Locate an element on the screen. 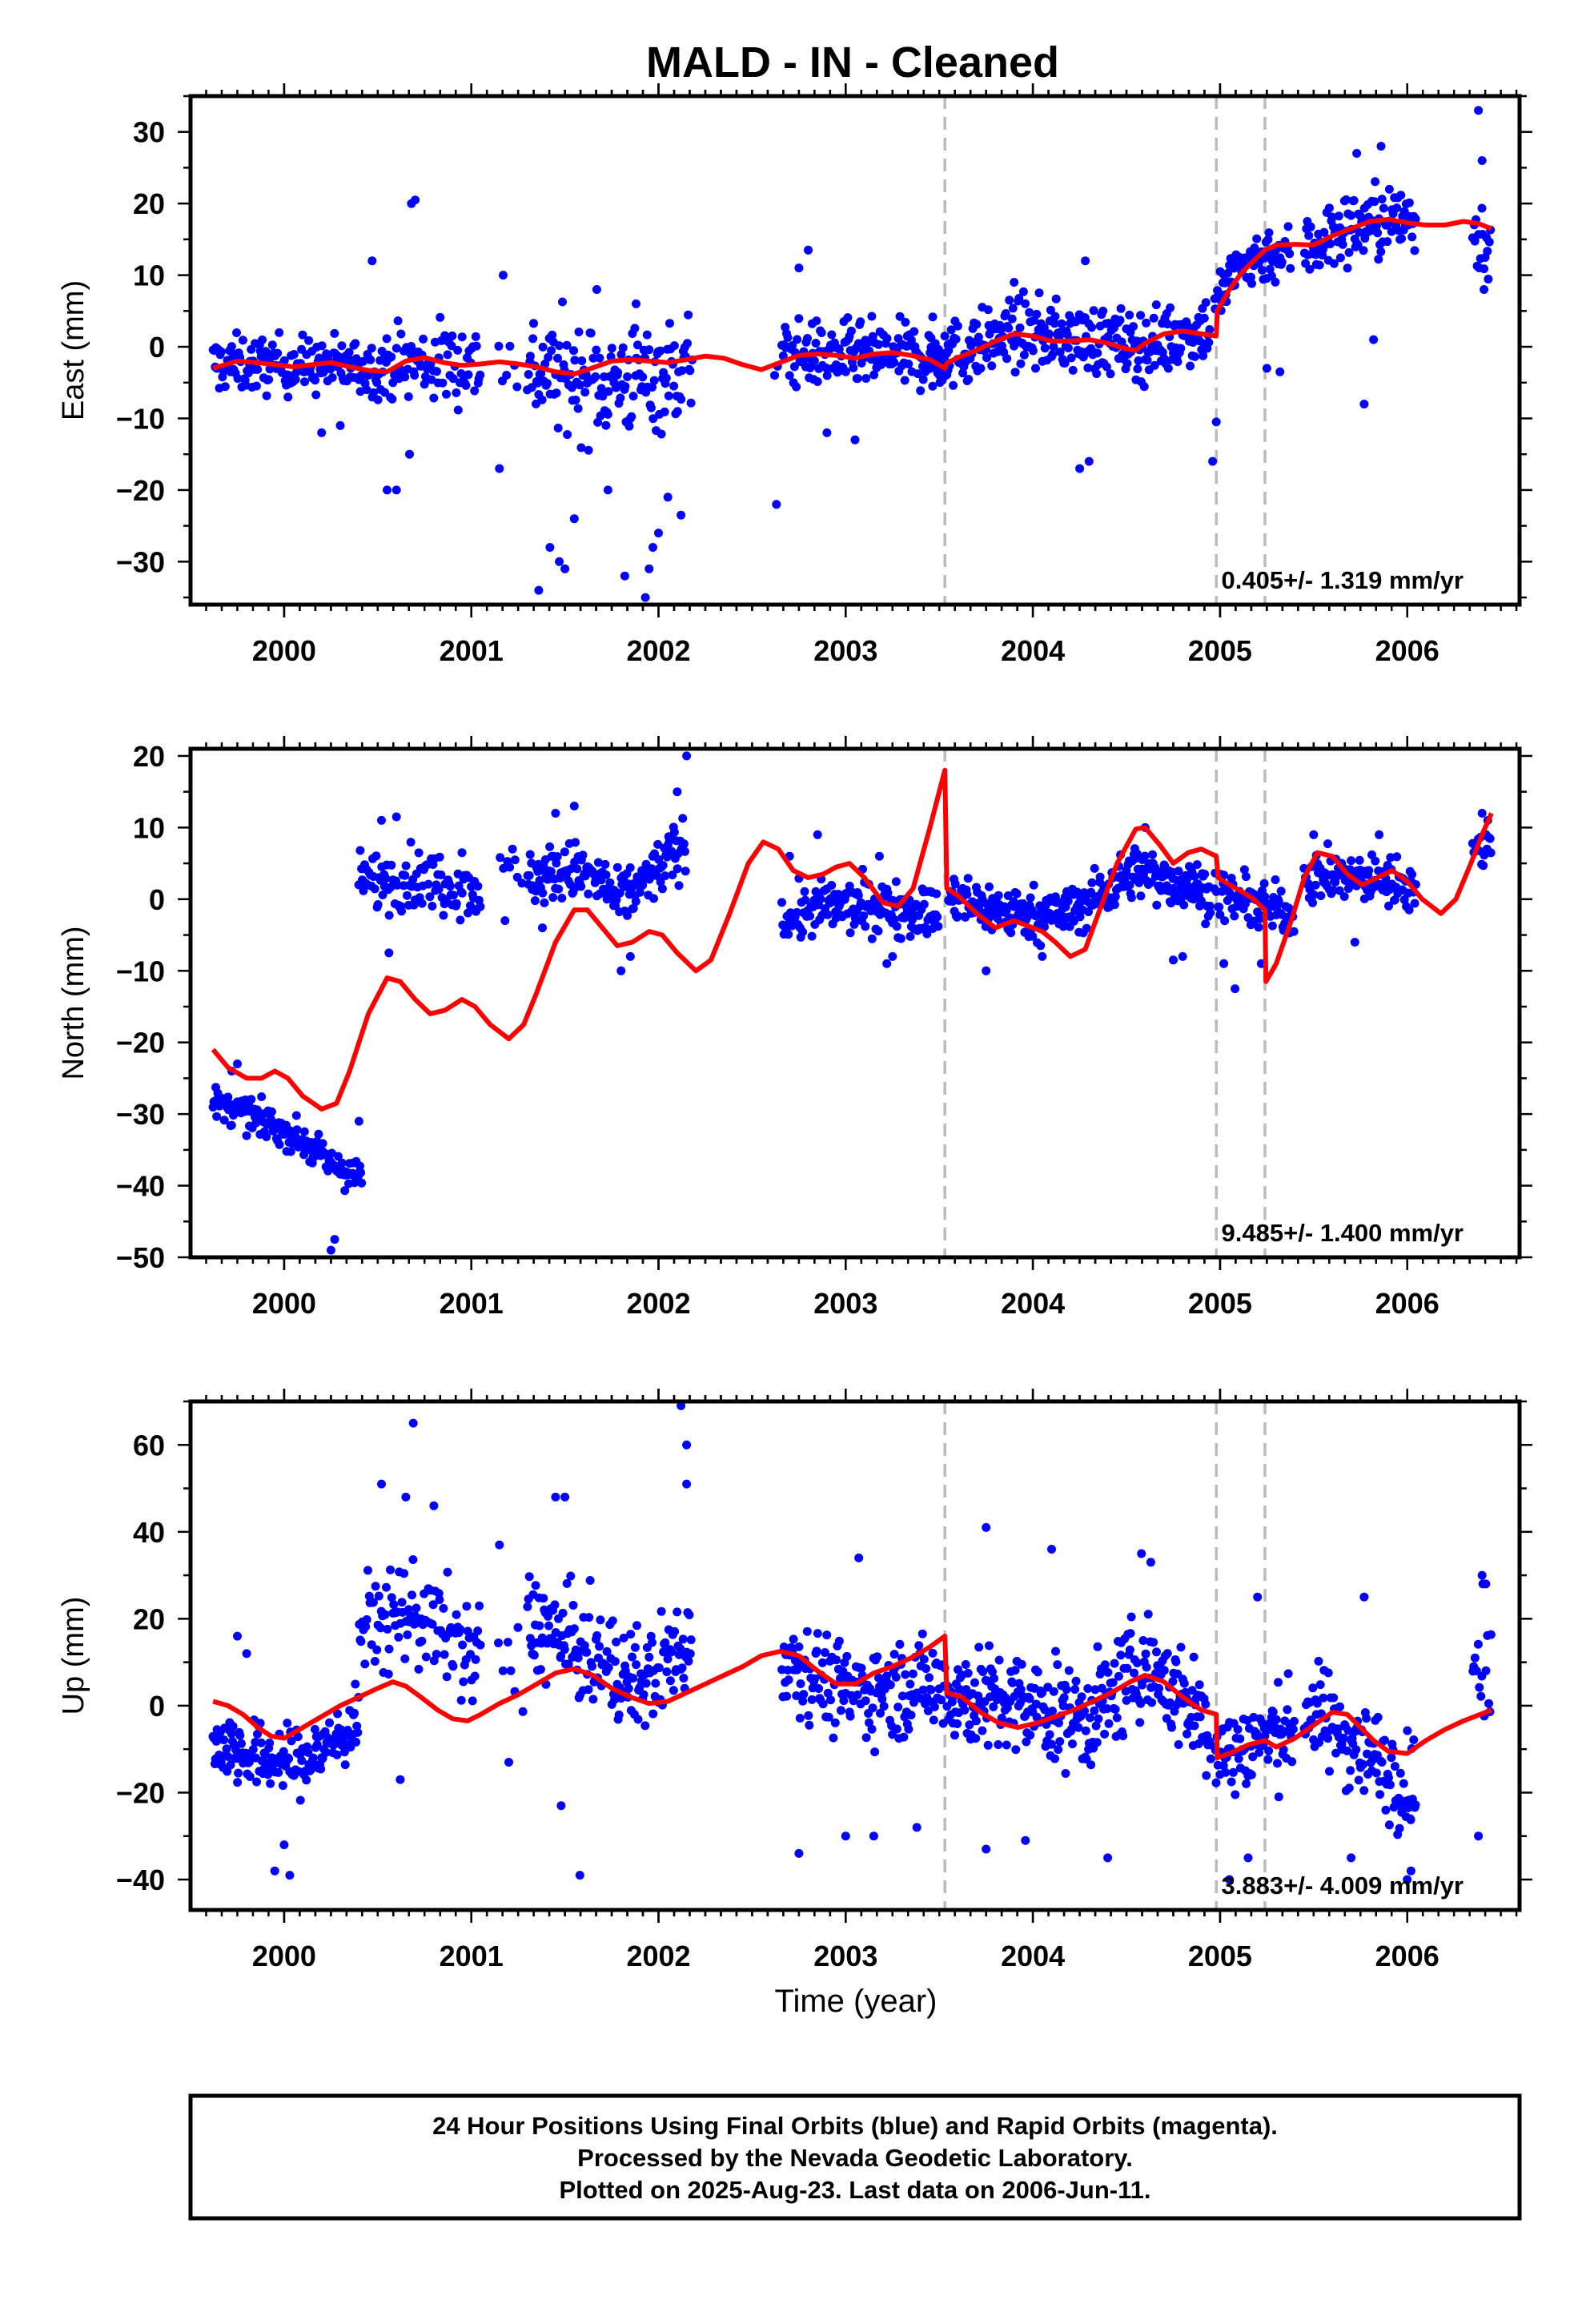 The width and height of the screenshot is (1582, 2324). rate-label: 3.883+/- 4.009 mm/yr is located at coordinates (1343, 1886).